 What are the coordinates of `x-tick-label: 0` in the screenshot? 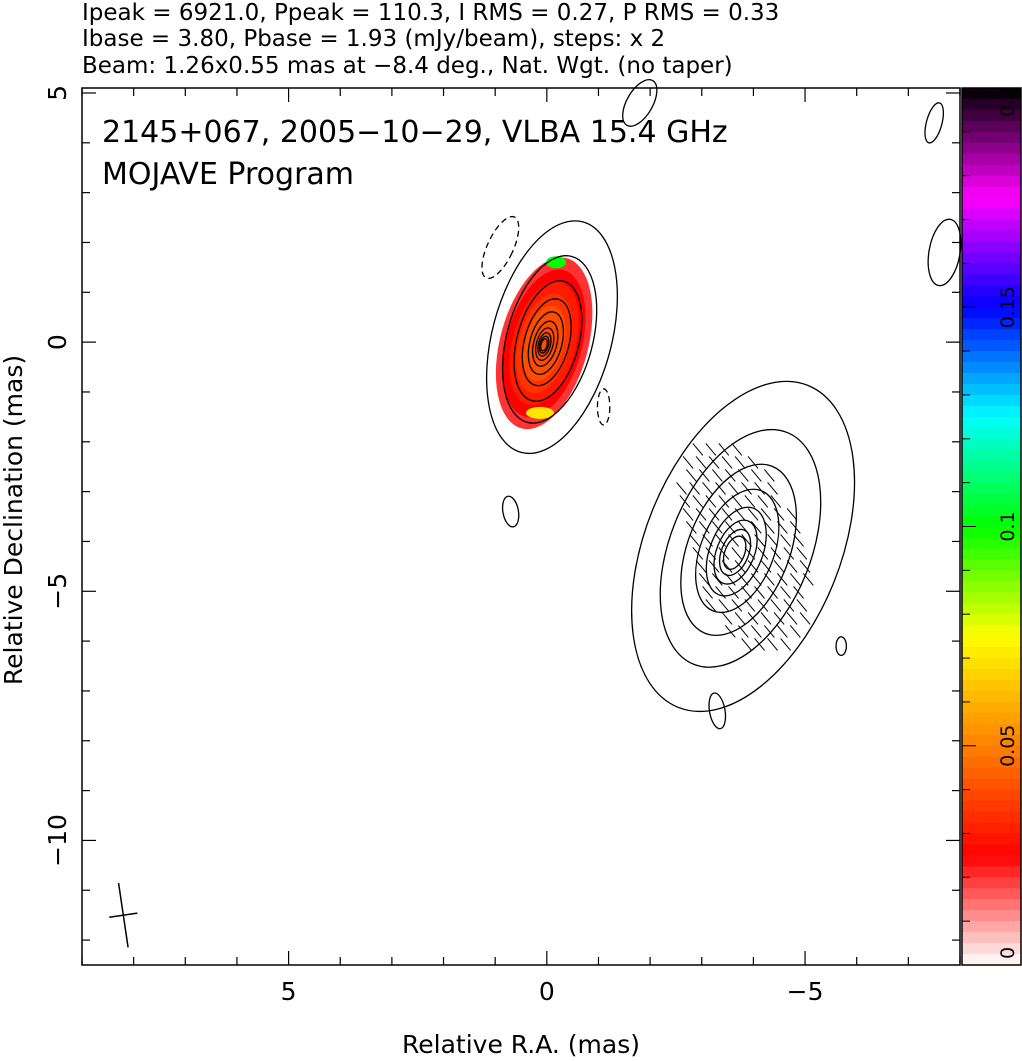 It's located at (547, 991).